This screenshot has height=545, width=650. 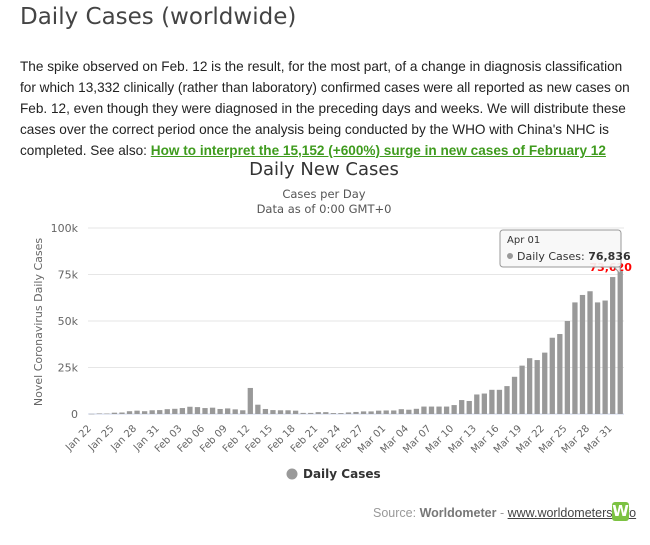 I want to click on tooltip-date: Apr 01, so click(x=523, y=240).